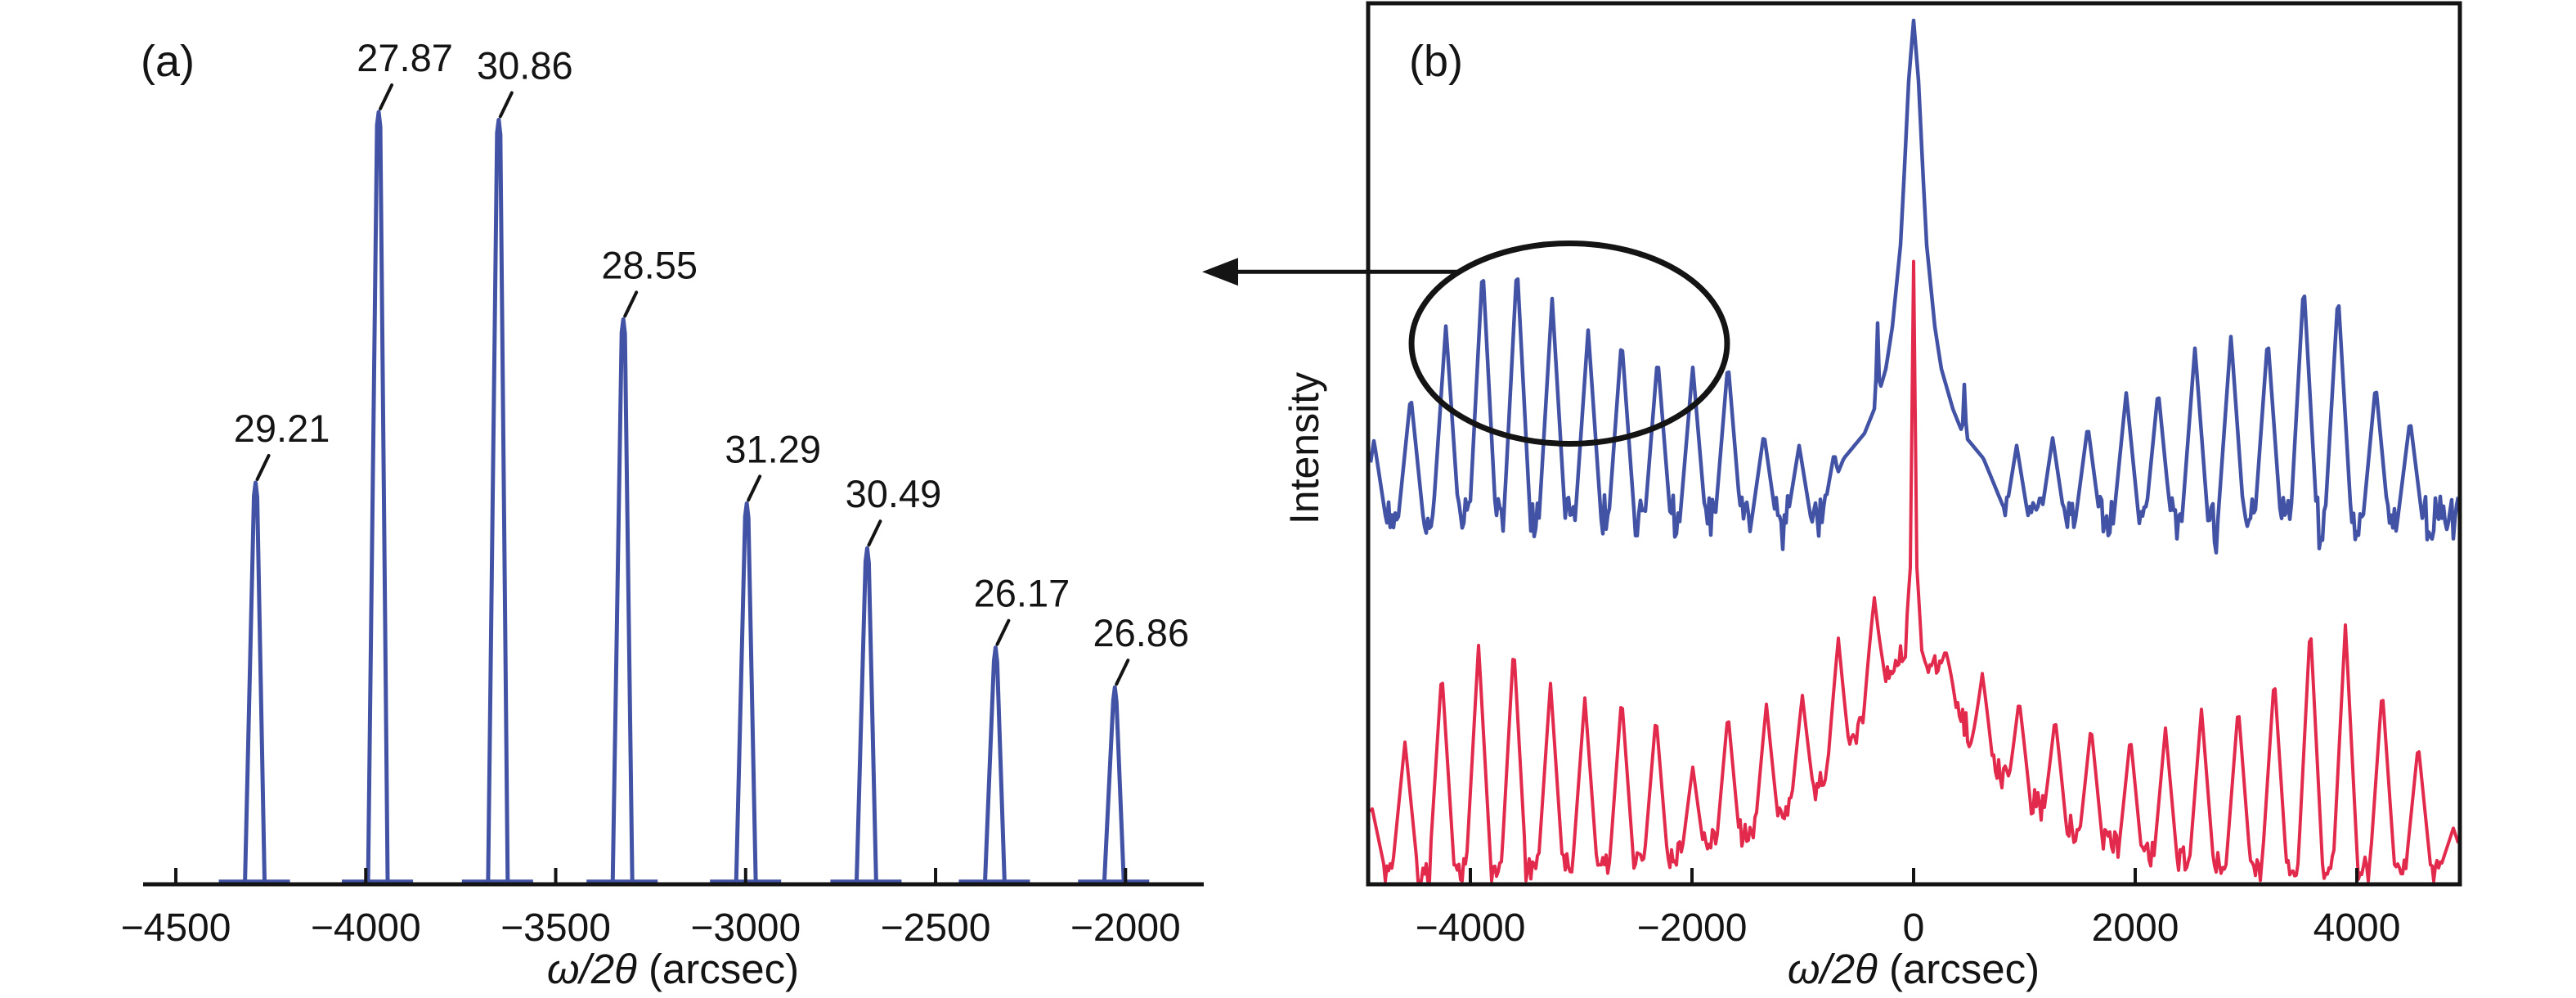 This screenshot has height=998, width=2576. What do you see at coordinates (773, 448) in the screenshot?
I see `peak-label: 31.29` at bounding box center [773, 448].